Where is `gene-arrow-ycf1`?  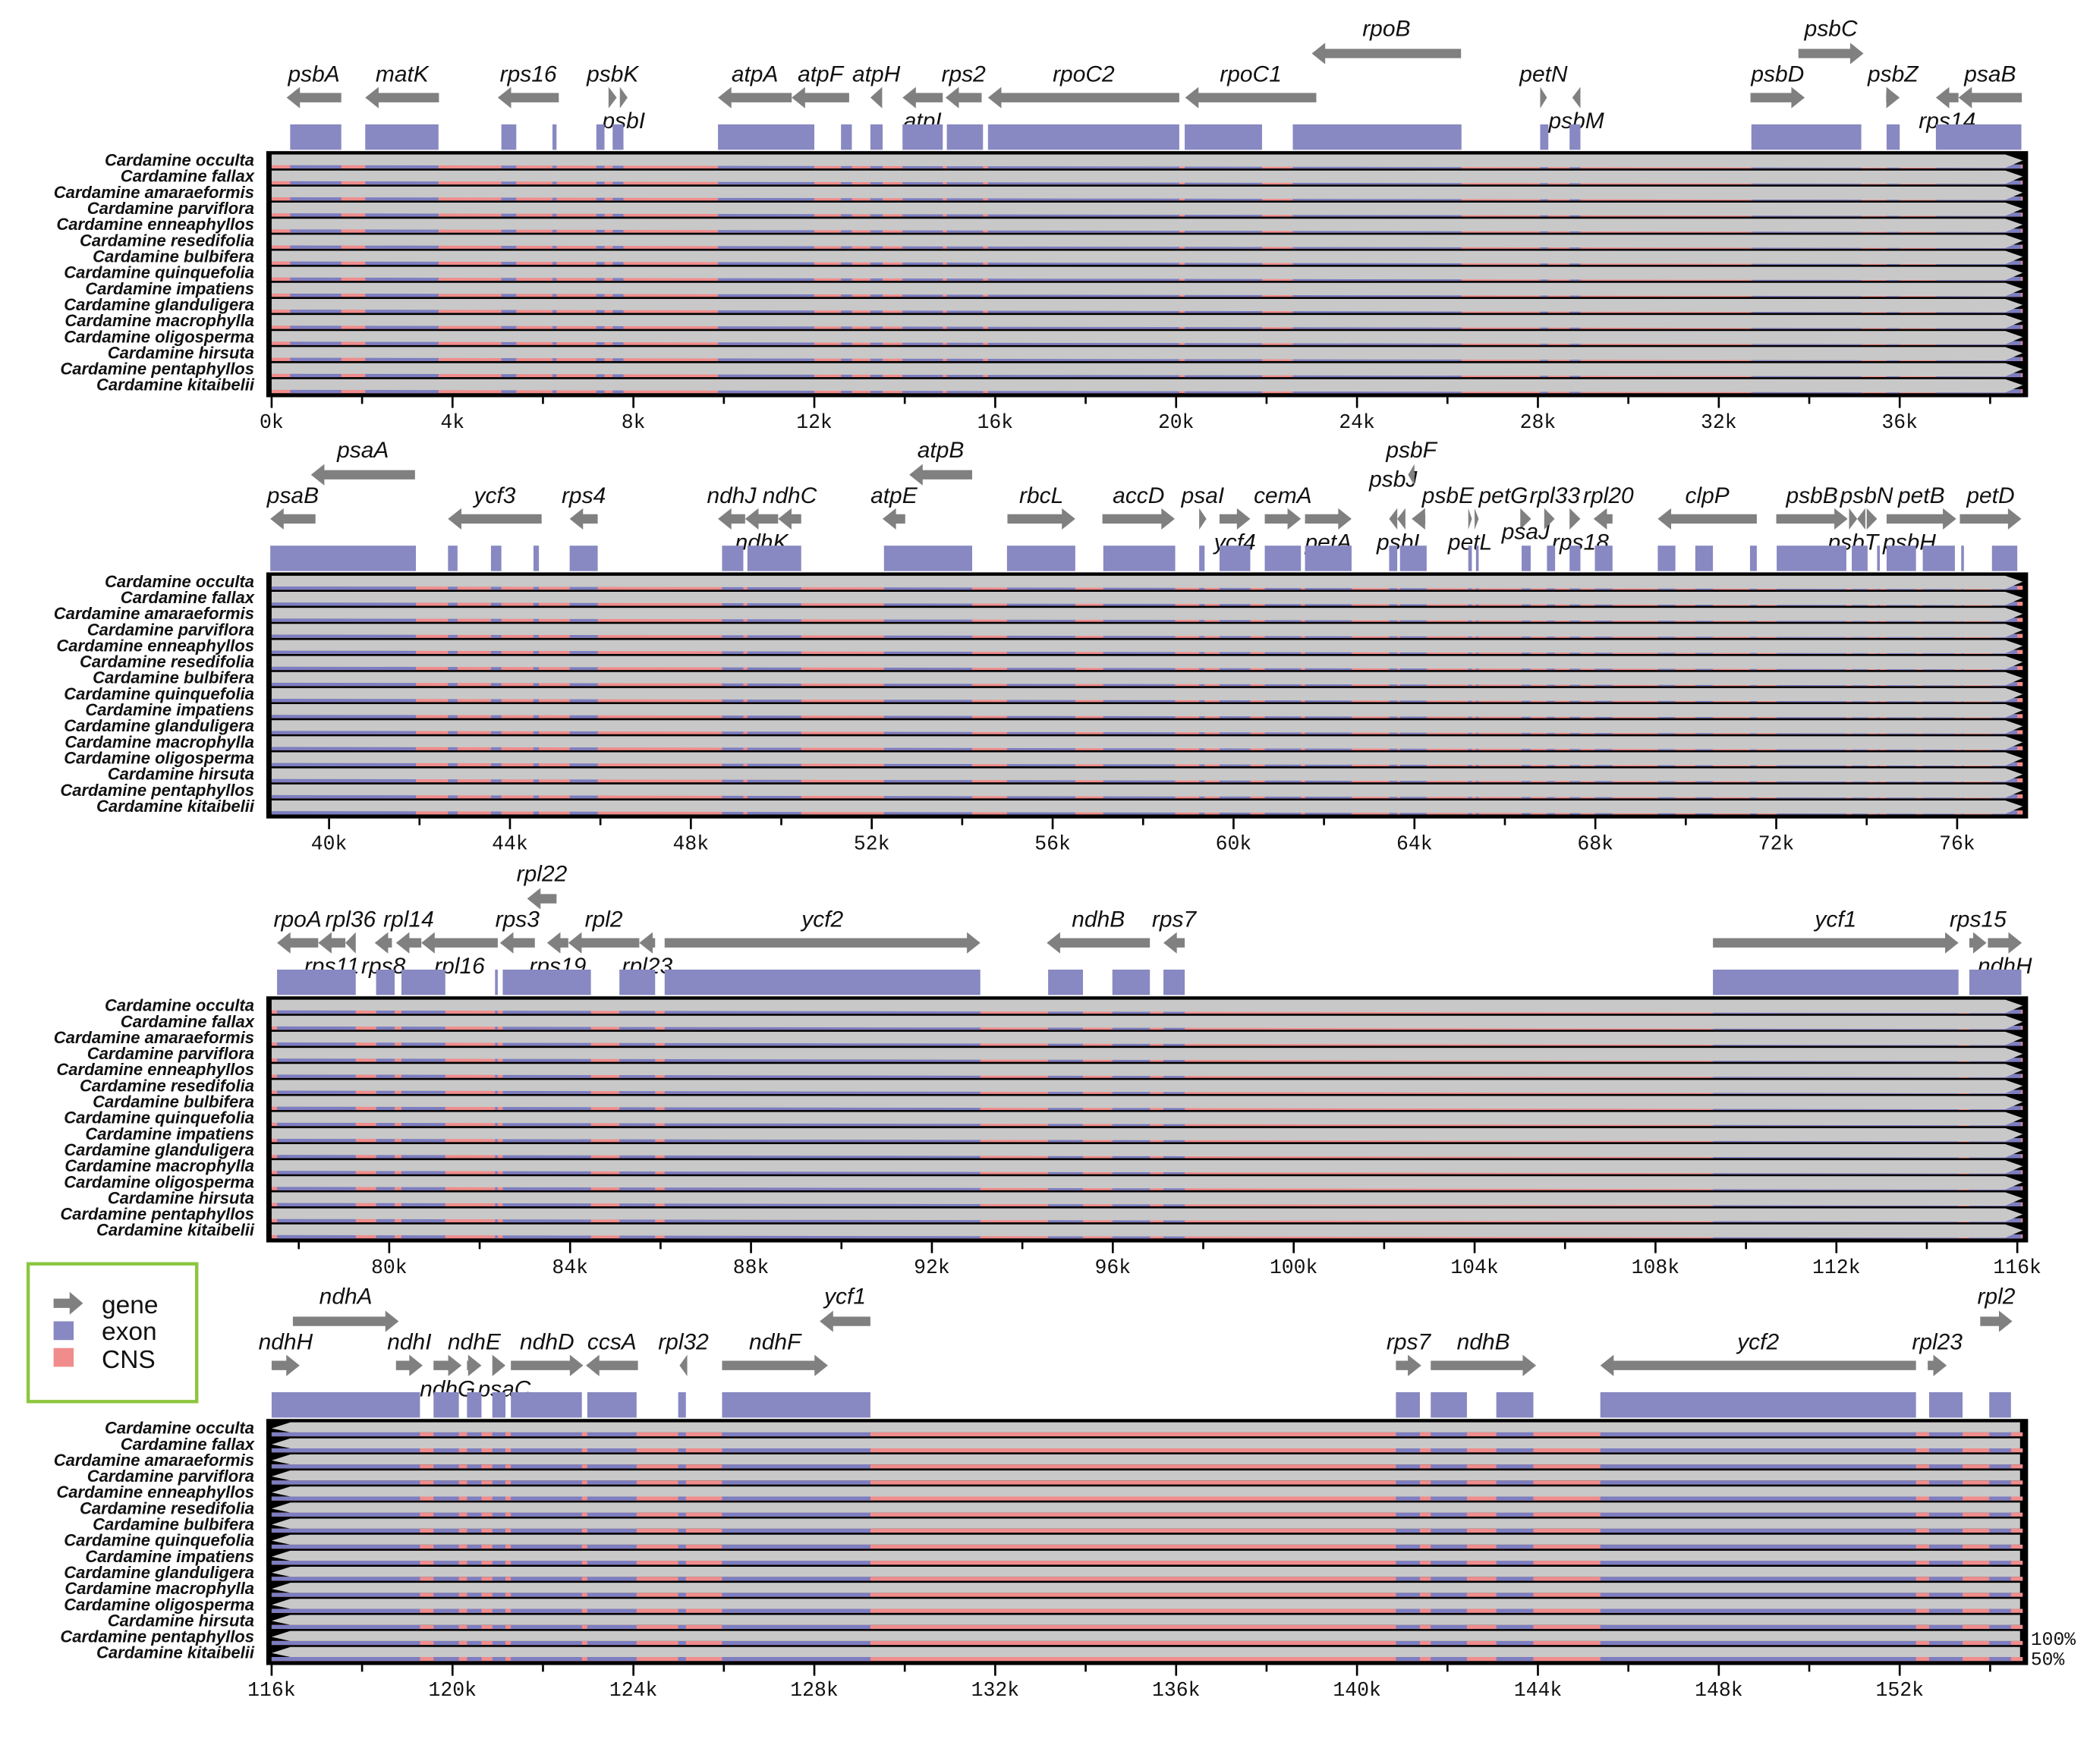 gene-arrow-ycf1 is located at coordinates (845, 1321).